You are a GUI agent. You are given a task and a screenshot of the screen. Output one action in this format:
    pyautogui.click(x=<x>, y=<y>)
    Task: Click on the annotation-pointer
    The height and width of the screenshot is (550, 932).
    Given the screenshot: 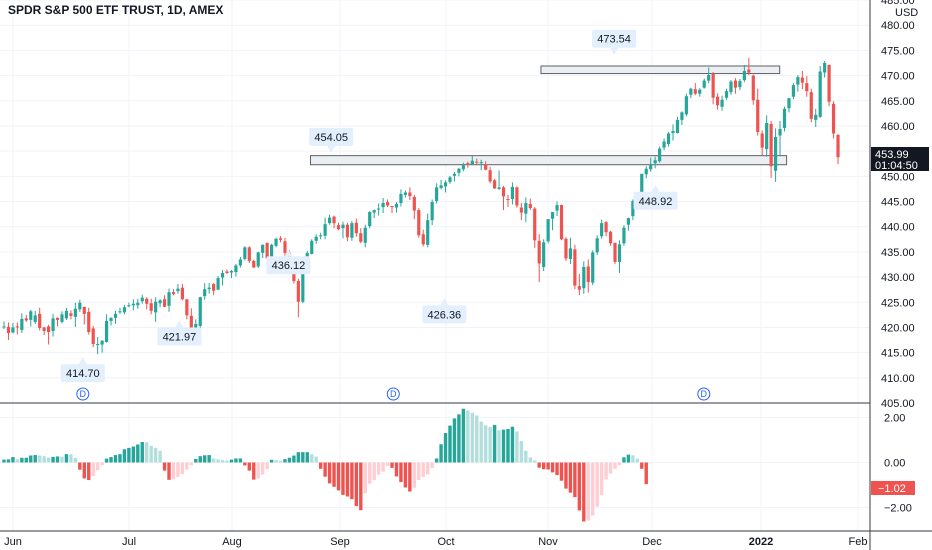 What is the action you would take?
    pyautogui.click(x=179, y=324)
    